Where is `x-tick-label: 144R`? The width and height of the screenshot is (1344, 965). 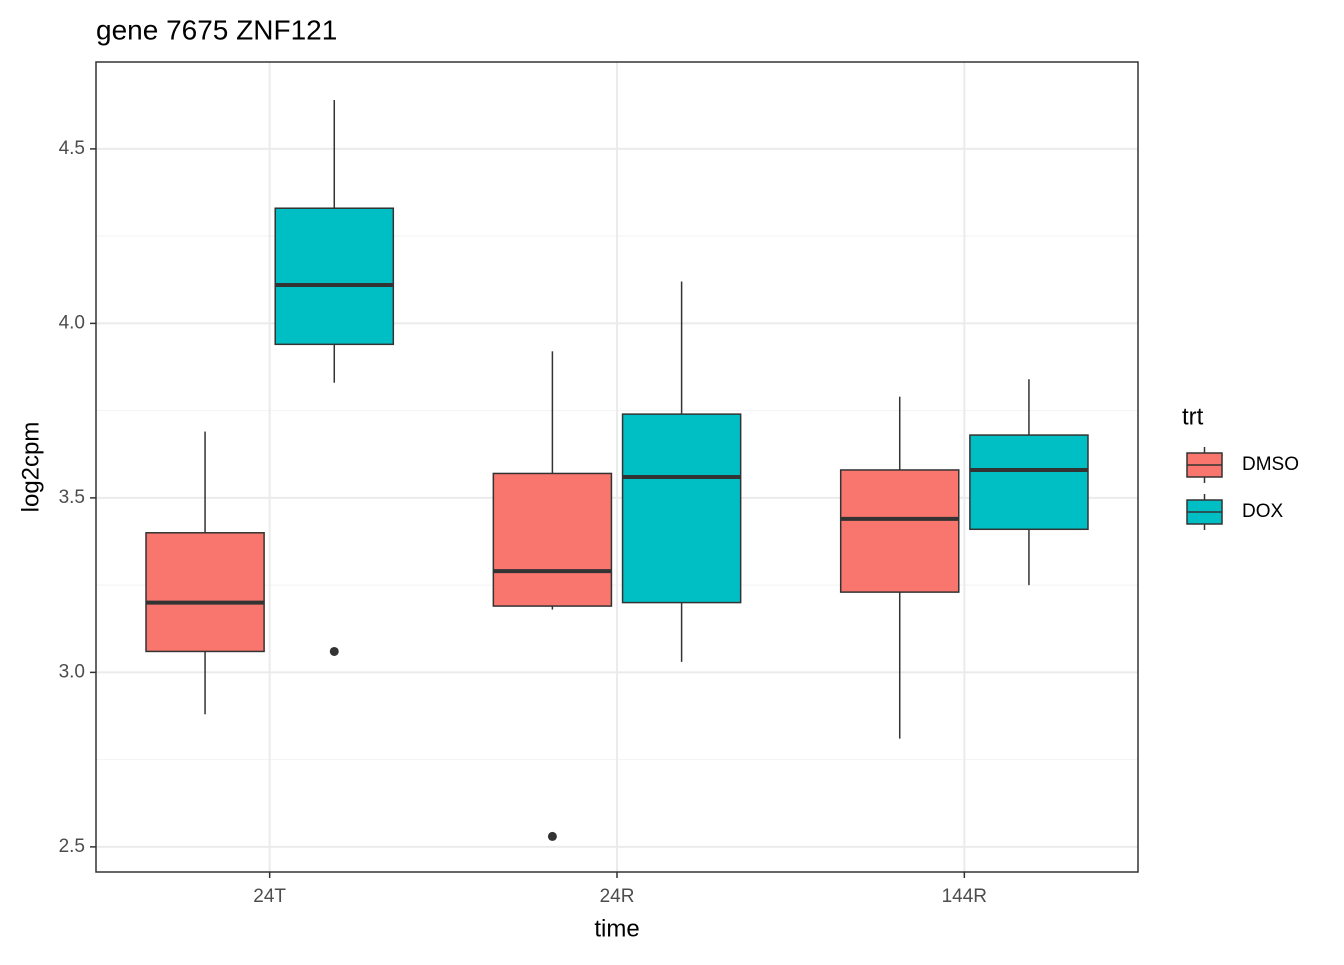
x-tick-label: 144R is located at coordinates (964, 896).